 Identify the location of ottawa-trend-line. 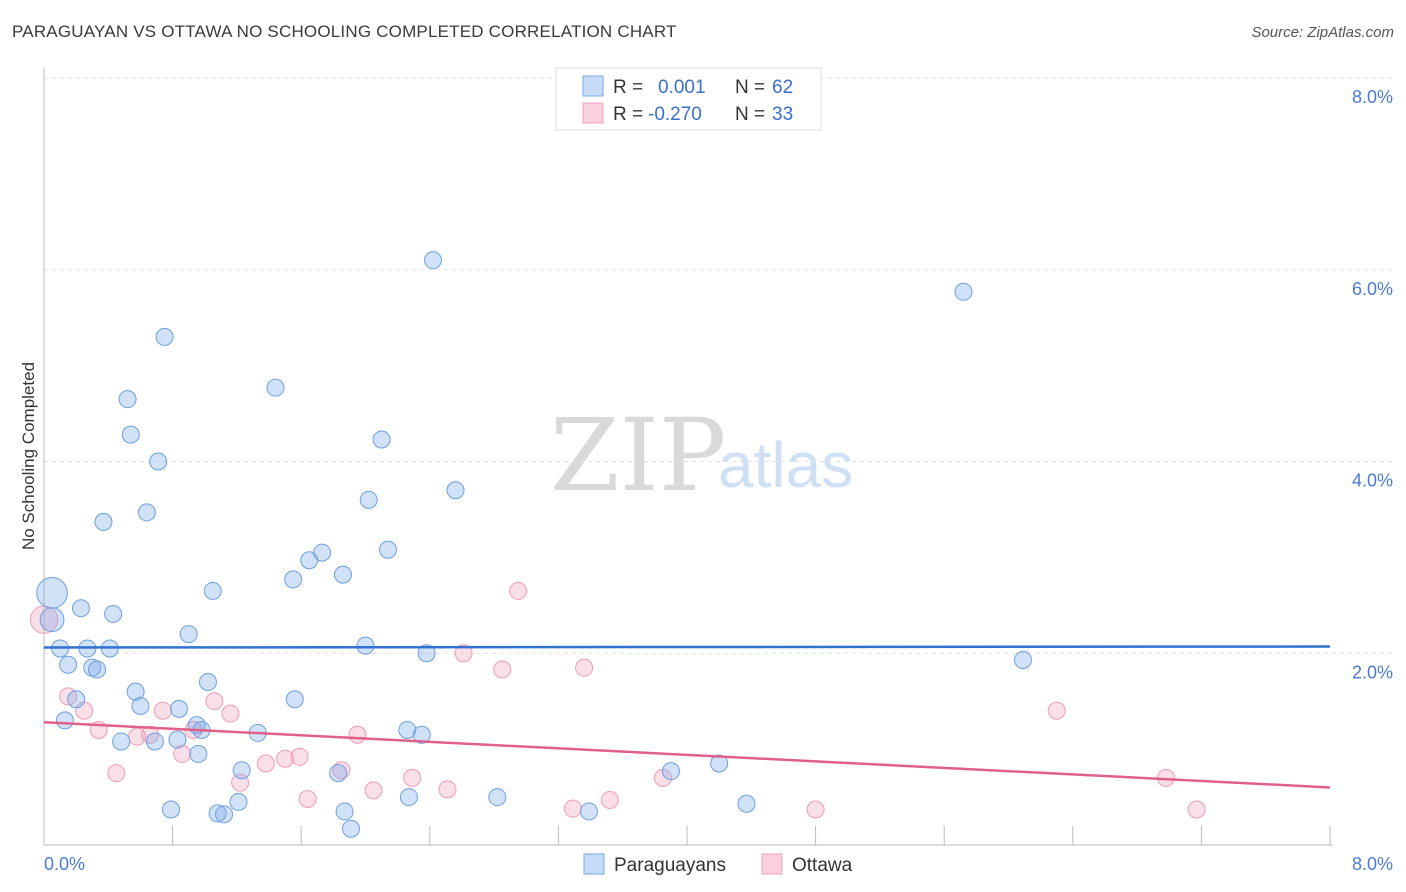
(687, 755).